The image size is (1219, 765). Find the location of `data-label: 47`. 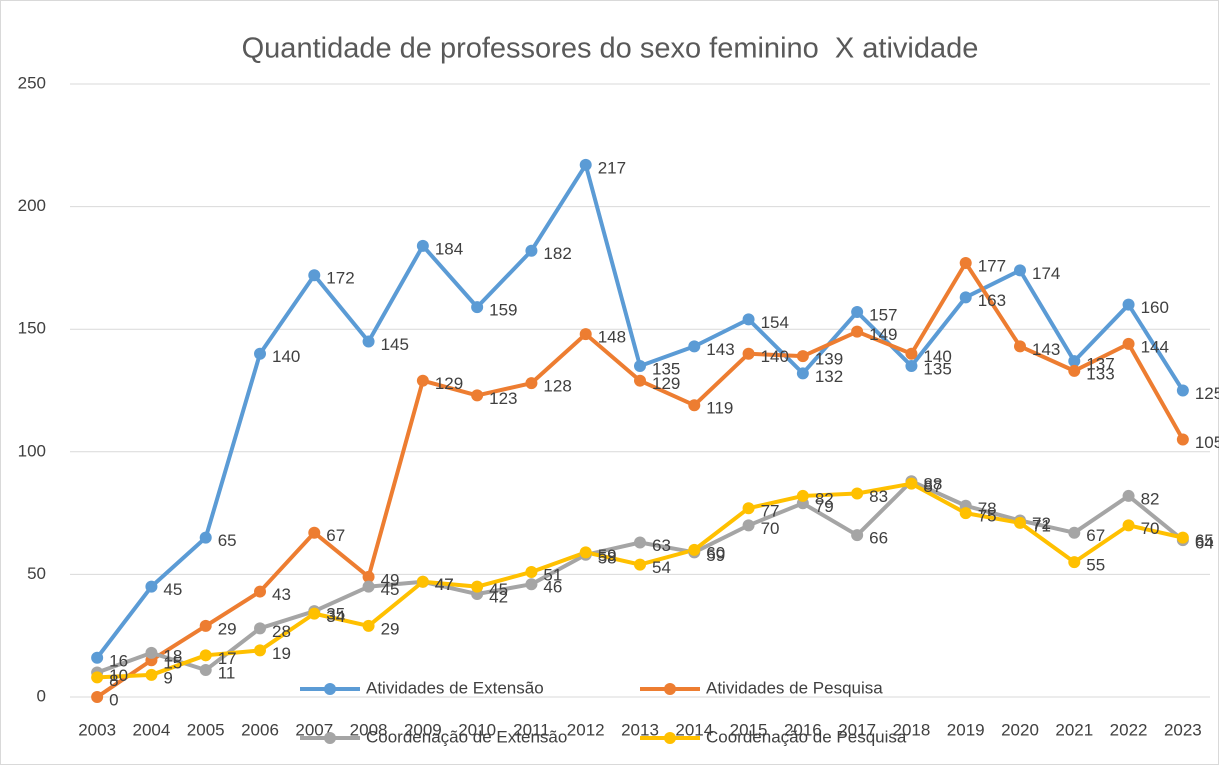

data-label: 47 is located at coordinates (444, 584).